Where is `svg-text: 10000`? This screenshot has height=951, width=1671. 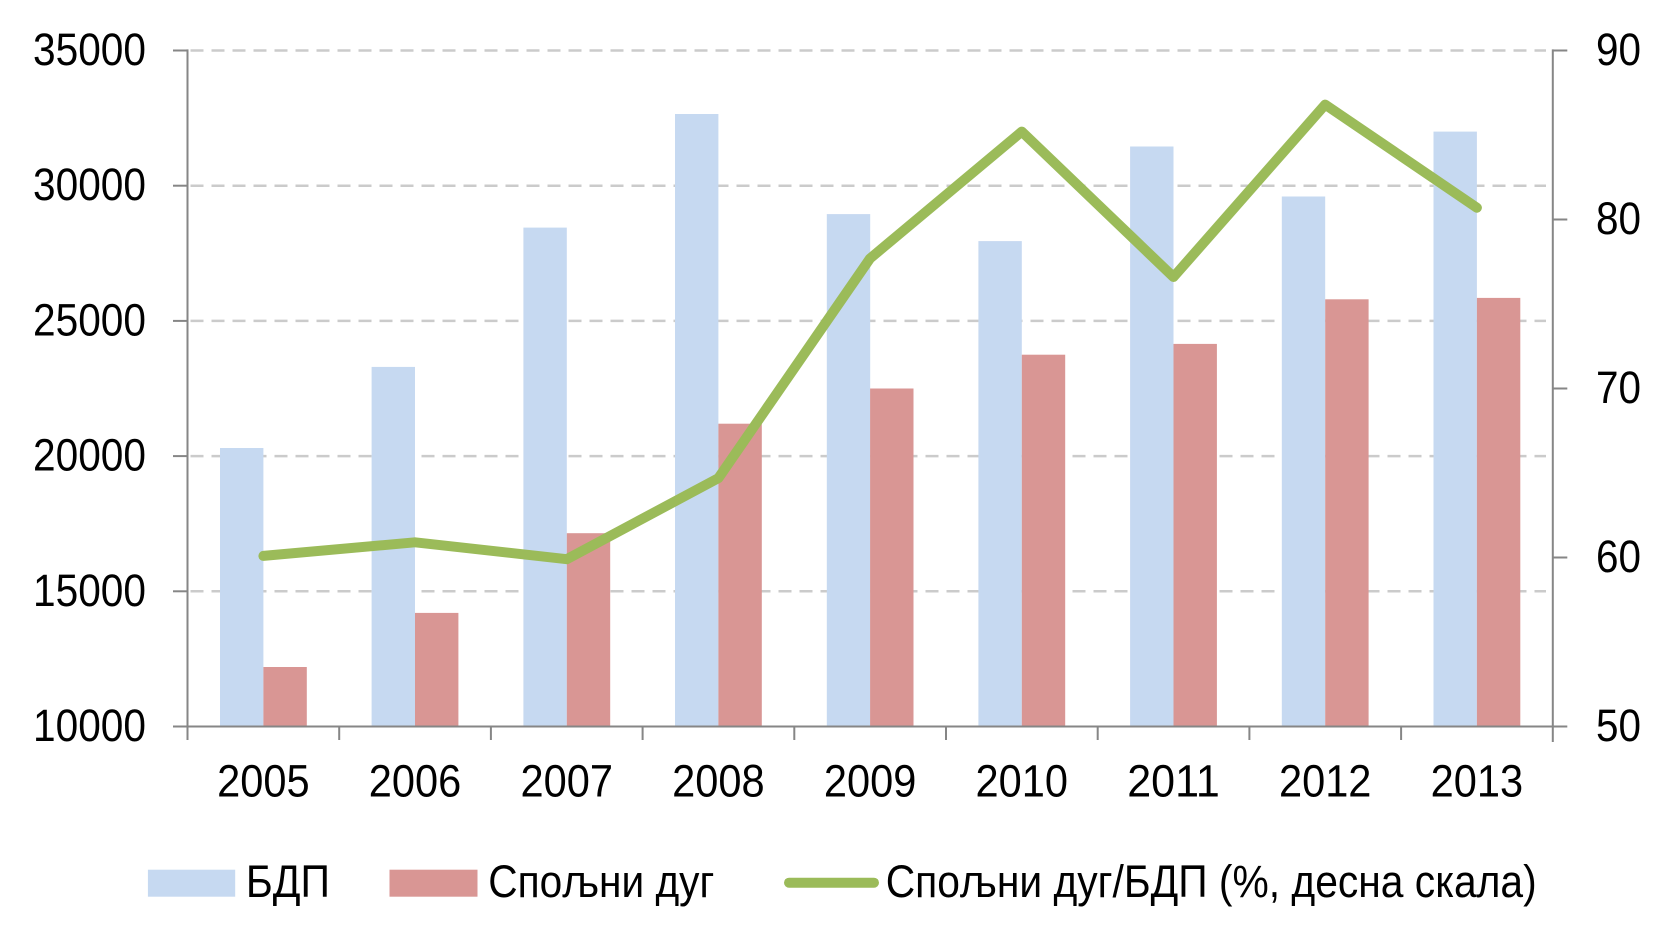
svg-text: 10000 is located at coordinates (89, 725).